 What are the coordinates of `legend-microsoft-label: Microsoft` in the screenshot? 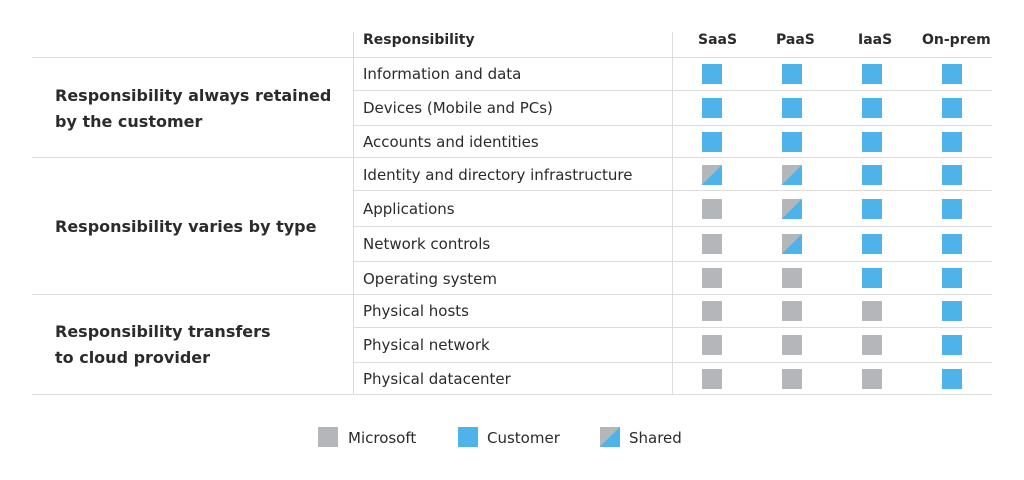 It's located at (382, 438).